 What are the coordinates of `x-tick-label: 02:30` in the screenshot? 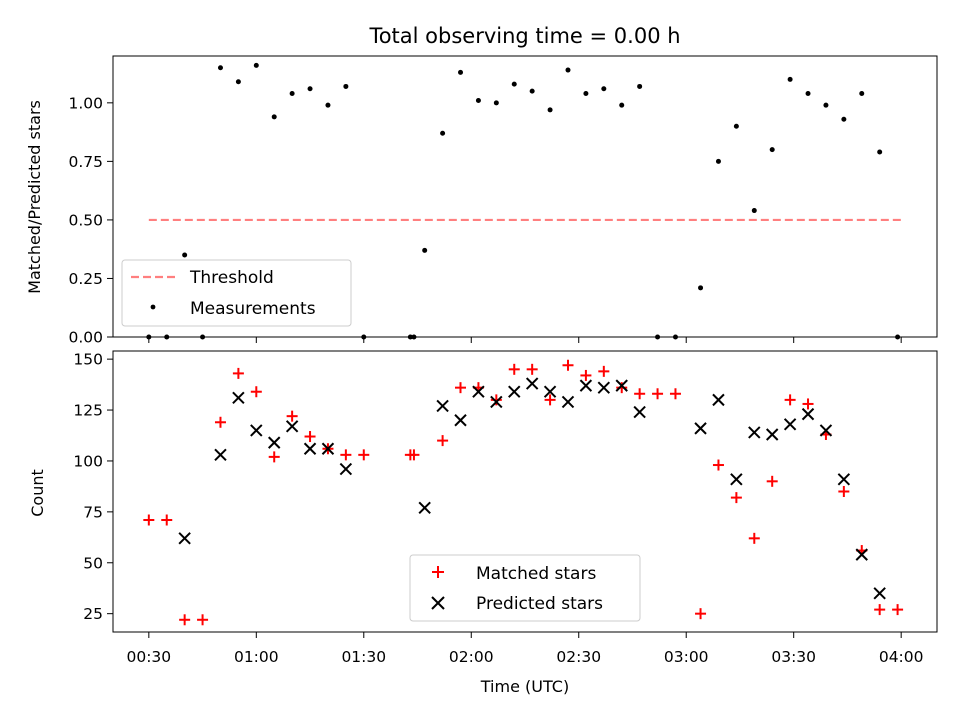 It's located at (578, 657).